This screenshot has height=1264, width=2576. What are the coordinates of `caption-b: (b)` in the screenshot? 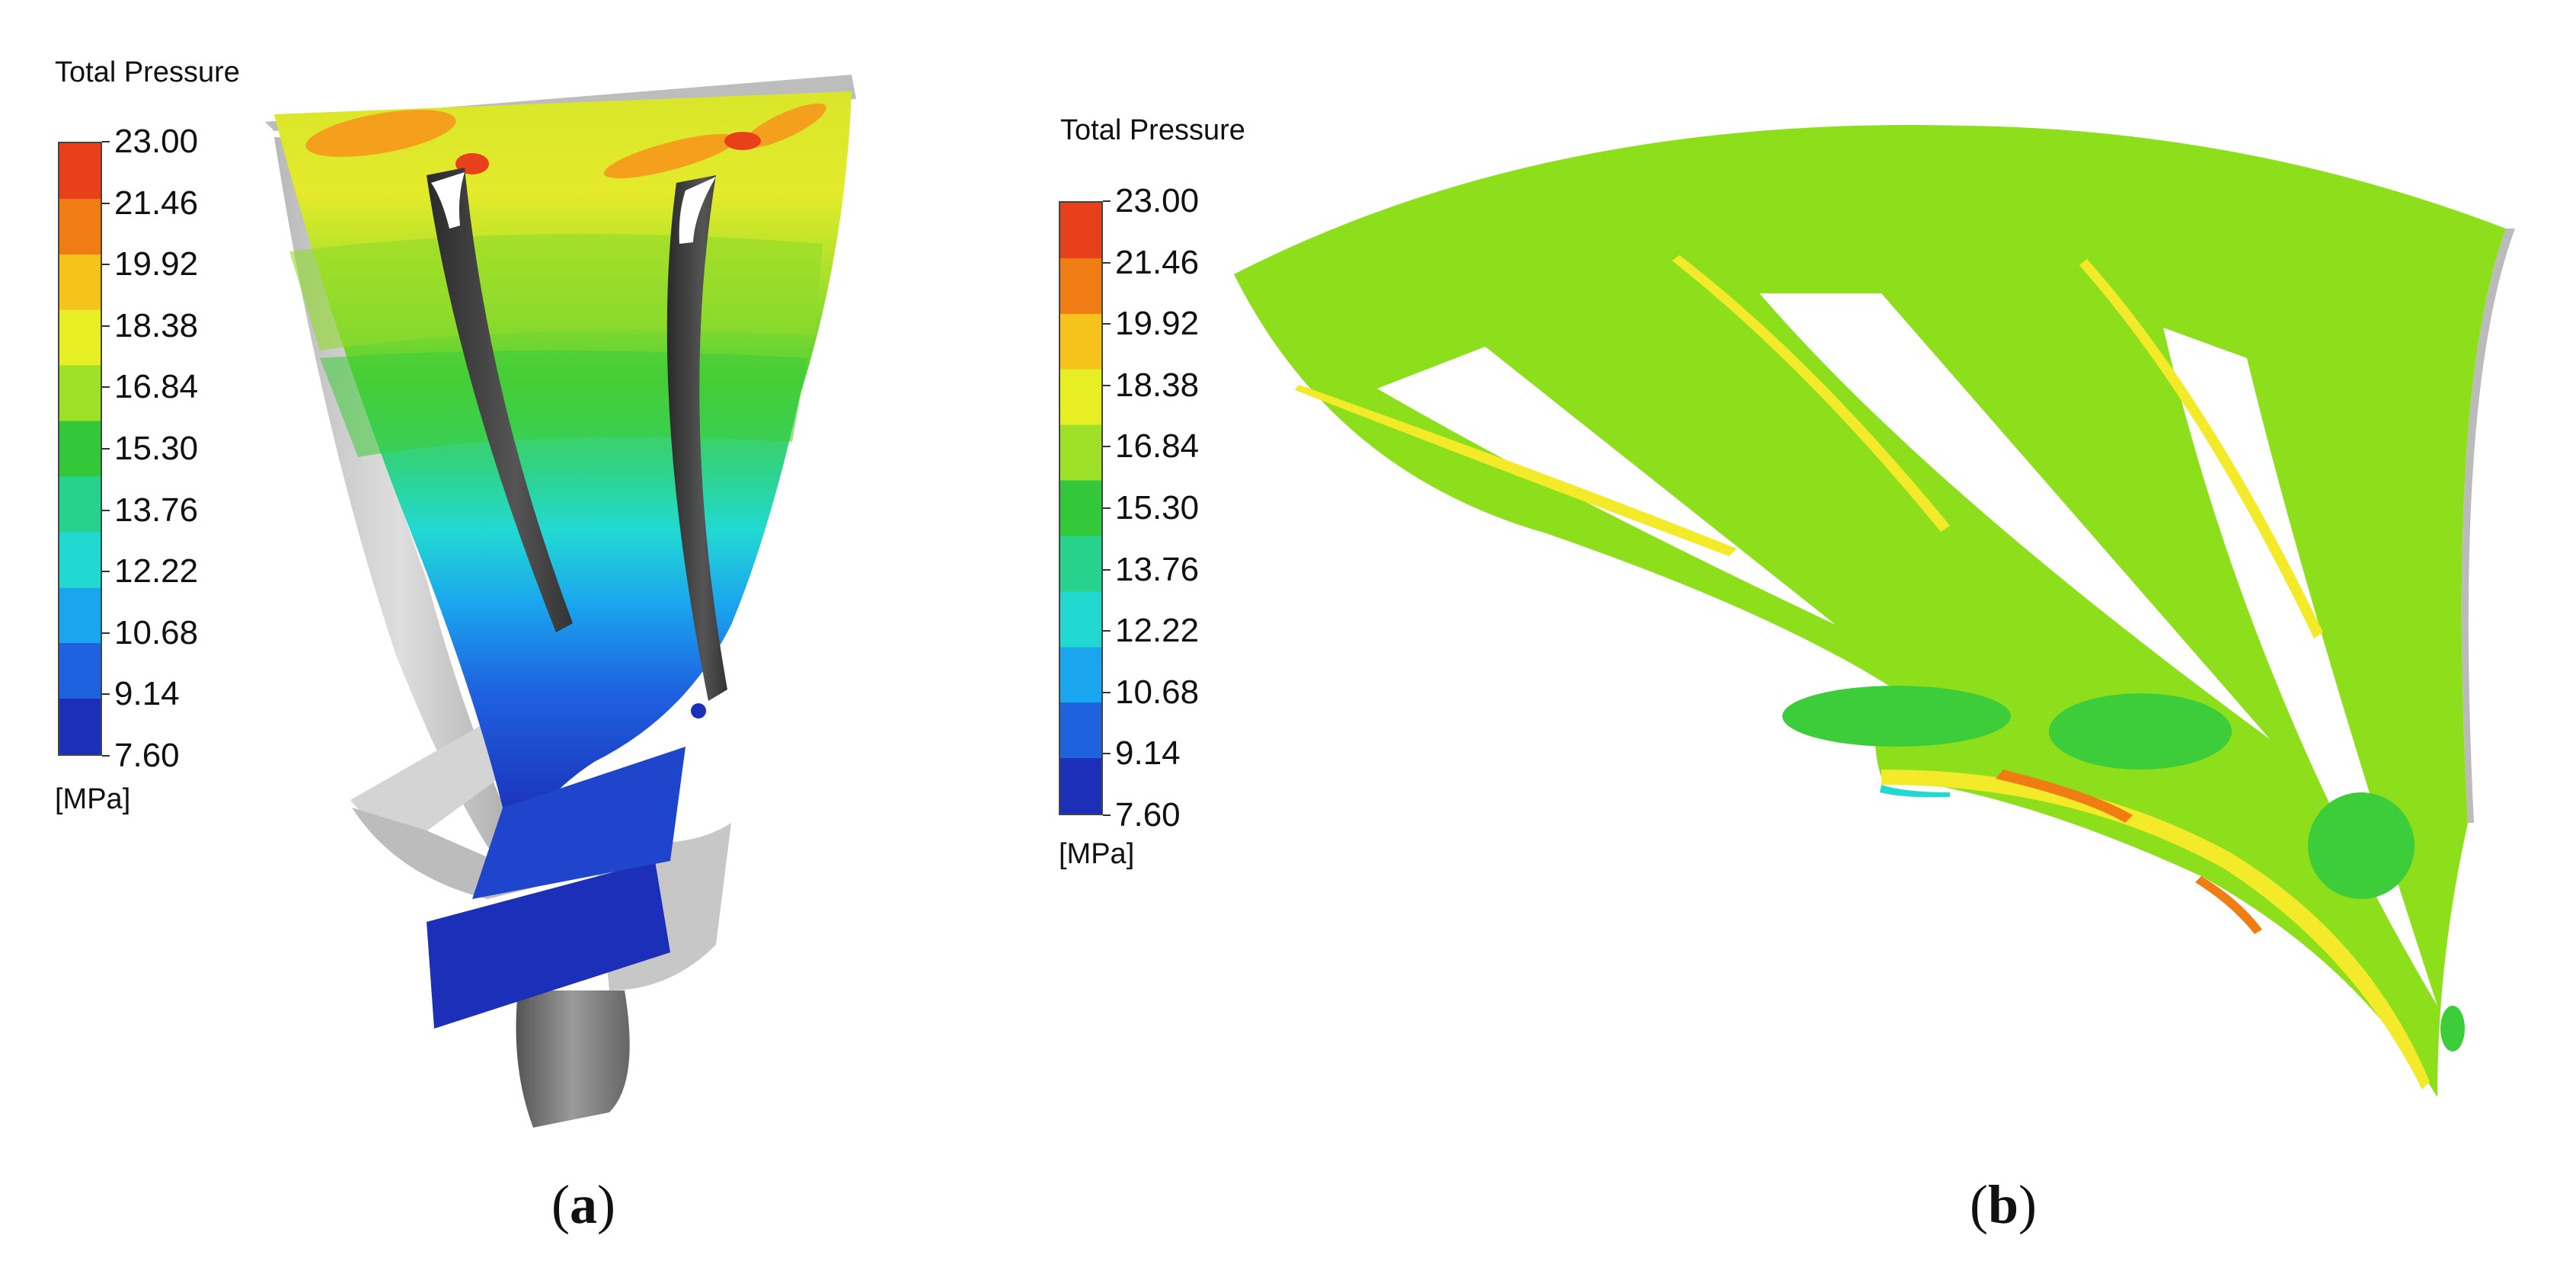 It's located at (2004, 1204).